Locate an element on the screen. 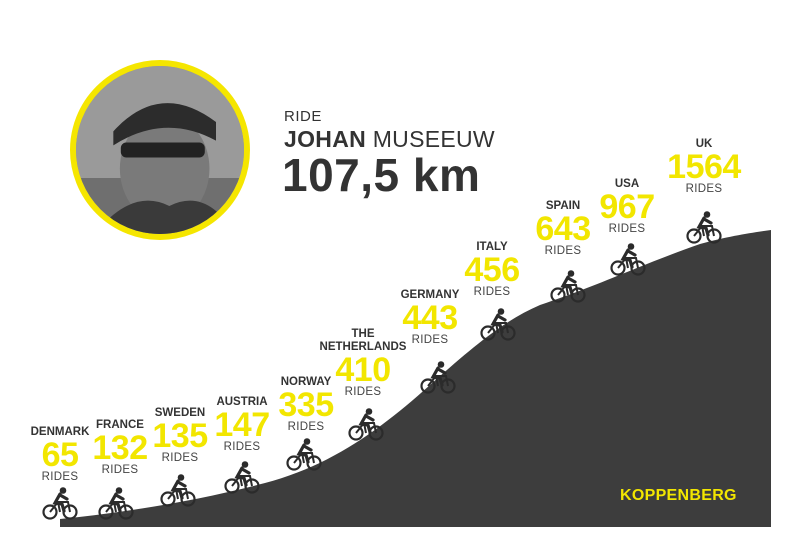 This screenshot has height=550, width=800. country-name: AUSTRIA is located at coordinates (242, 402).